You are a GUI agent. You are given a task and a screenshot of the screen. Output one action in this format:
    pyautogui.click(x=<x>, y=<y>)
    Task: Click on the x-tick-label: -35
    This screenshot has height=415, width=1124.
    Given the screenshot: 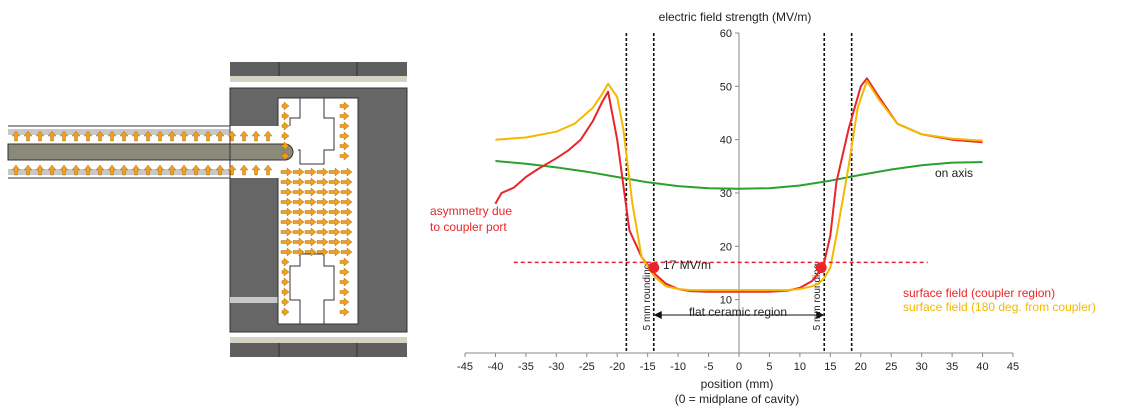 What is the action you would take?
    pyautogui.click(x=526, y=367)
    